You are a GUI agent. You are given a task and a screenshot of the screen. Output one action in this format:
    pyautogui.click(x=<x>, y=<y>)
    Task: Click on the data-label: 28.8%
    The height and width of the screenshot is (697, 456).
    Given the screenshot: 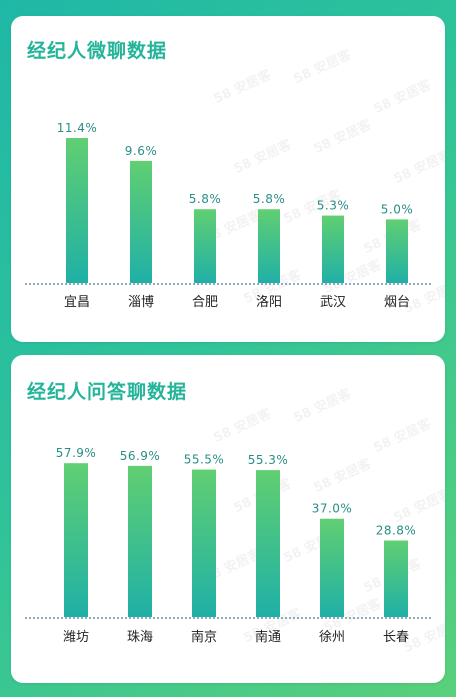 What is the action you would take?
    pyautogui.click(x=396, y=531)
    